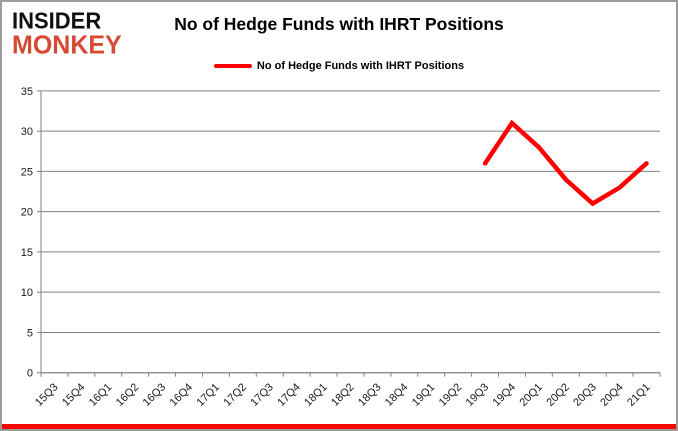 This screenshot has height=431, width=678. Describe the element at coordinates (155, 395) in the screenshot. I see `x-tick-label: 16Q3` at that location.